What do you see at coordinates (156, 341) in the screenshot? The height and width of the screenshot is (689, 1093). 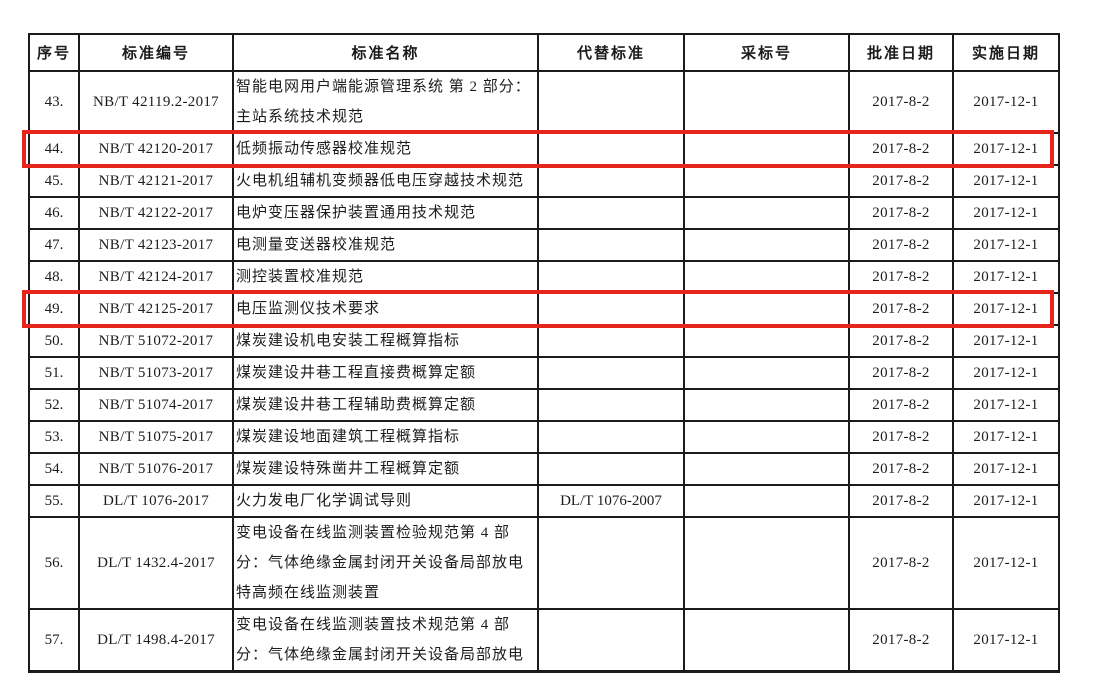 I see `code-cell: NB/T 51072-2017` at bounding box center [156, 341].